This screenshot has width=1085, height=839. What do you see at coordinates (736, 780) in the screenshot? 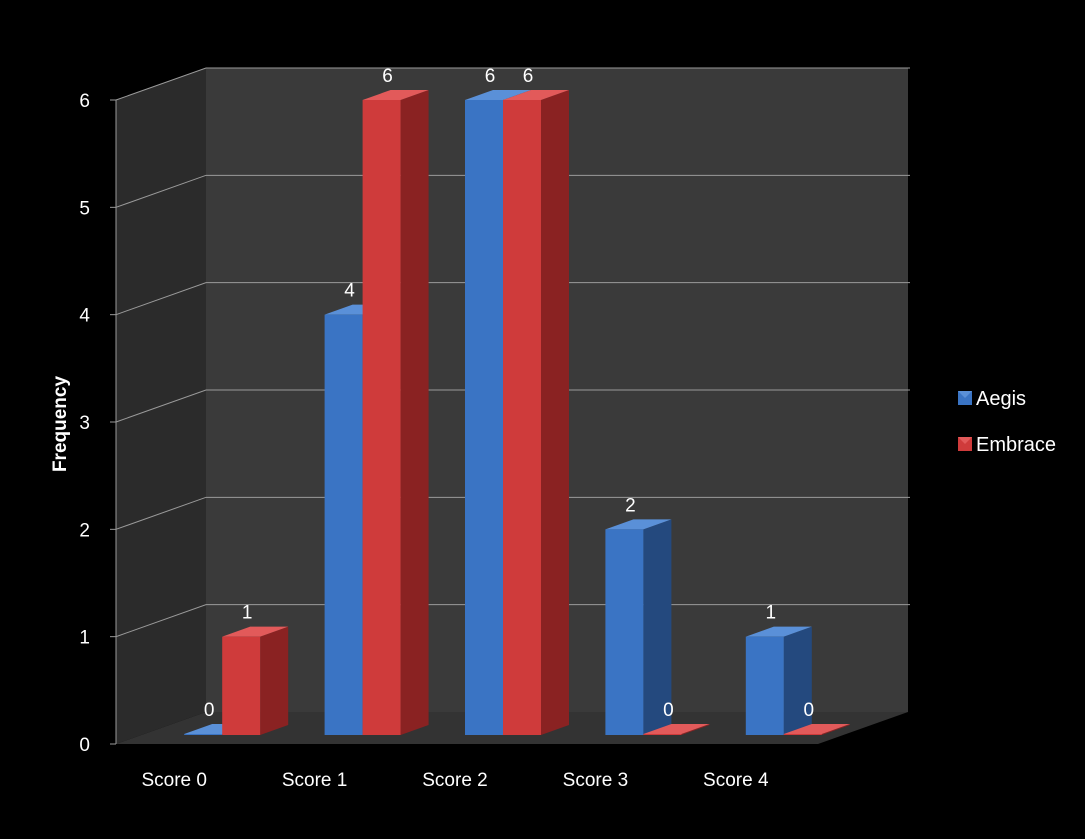
I see `x-category-label: Score 4` at bounding box center [736, 780].